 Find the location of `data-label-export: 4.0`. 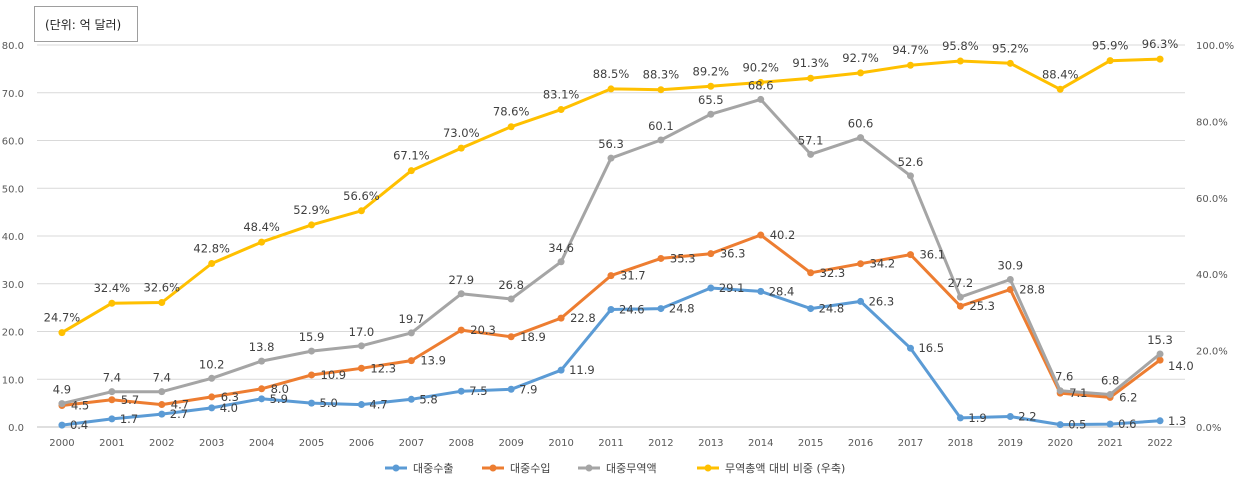

data-label-export: 4.0 is located at coordinates (229, 408).